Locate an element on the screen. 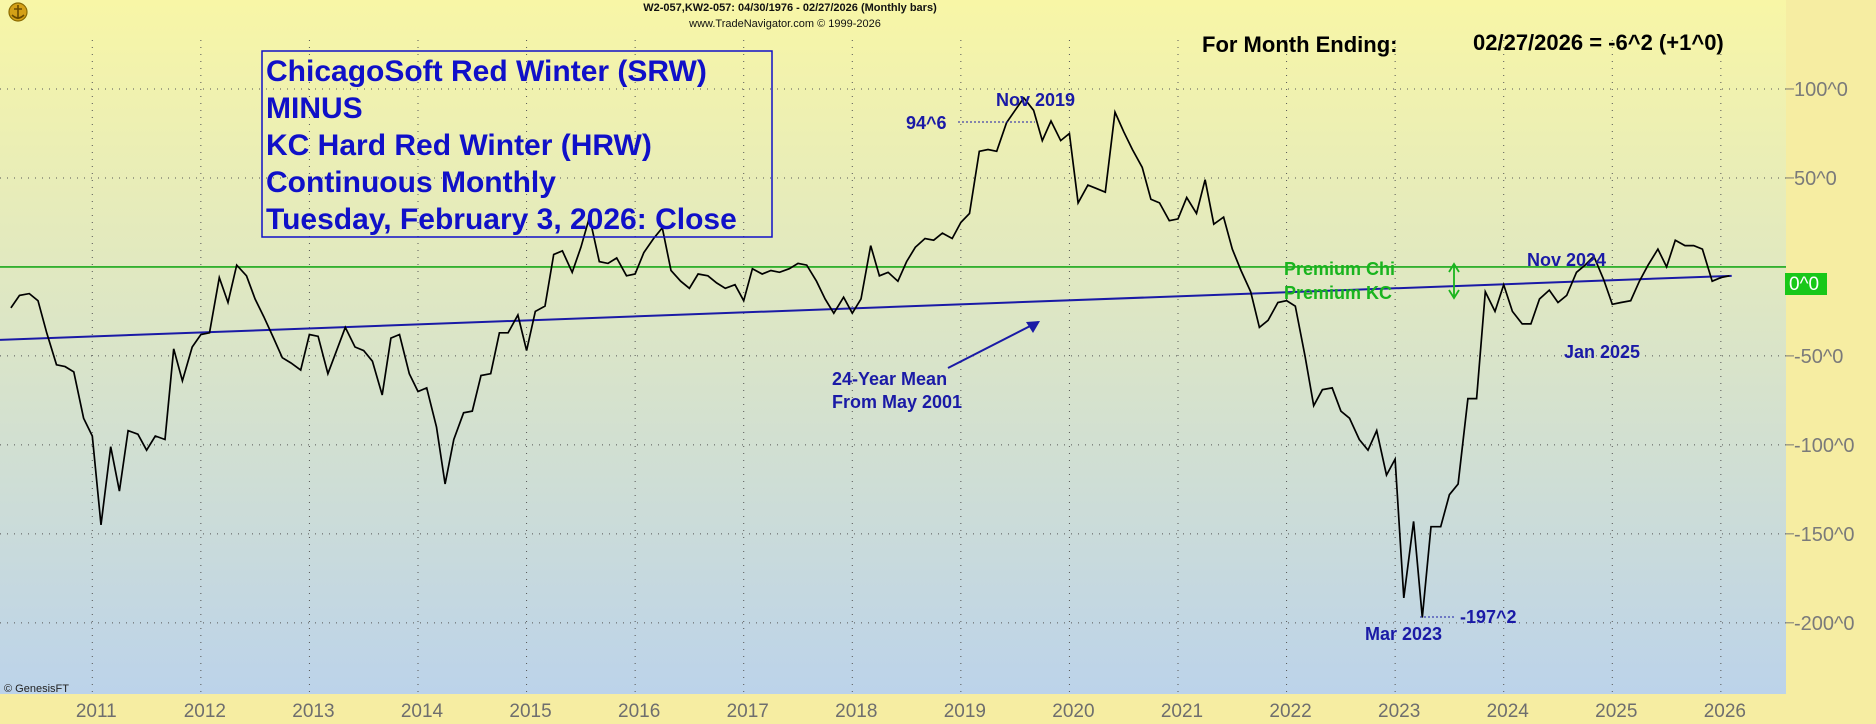  title-line: Continuous Monthly is located at coordinates (411, 182).